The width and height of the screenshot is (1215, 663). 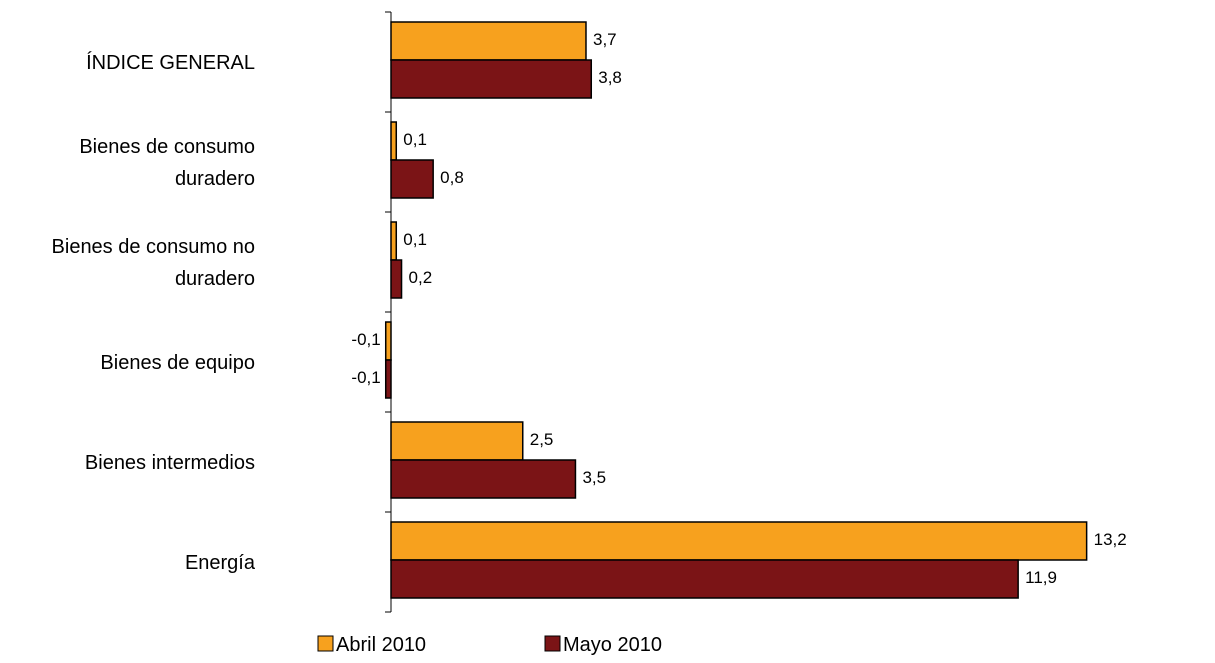 What do you see at coordinates (1041, 577) in the screenshot?
I see `data-label: 11,9` at bounding box center [1041, 577].